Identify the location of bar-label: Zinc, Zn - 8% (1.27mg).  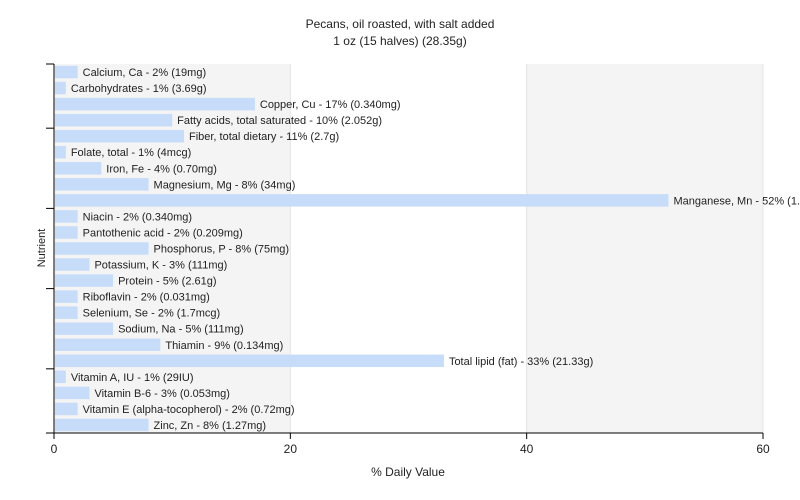
(210, 426).